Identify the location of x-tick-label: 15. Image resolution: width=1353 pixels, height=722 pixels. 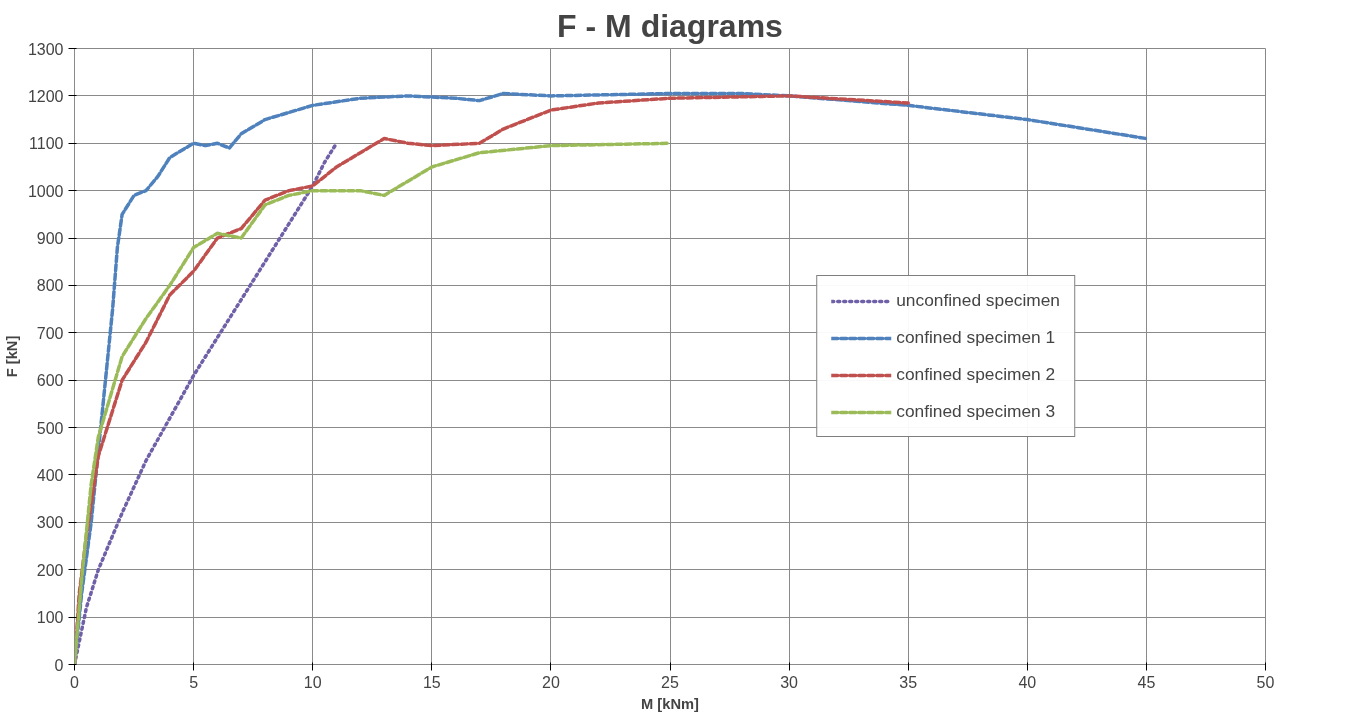
(431, 682).